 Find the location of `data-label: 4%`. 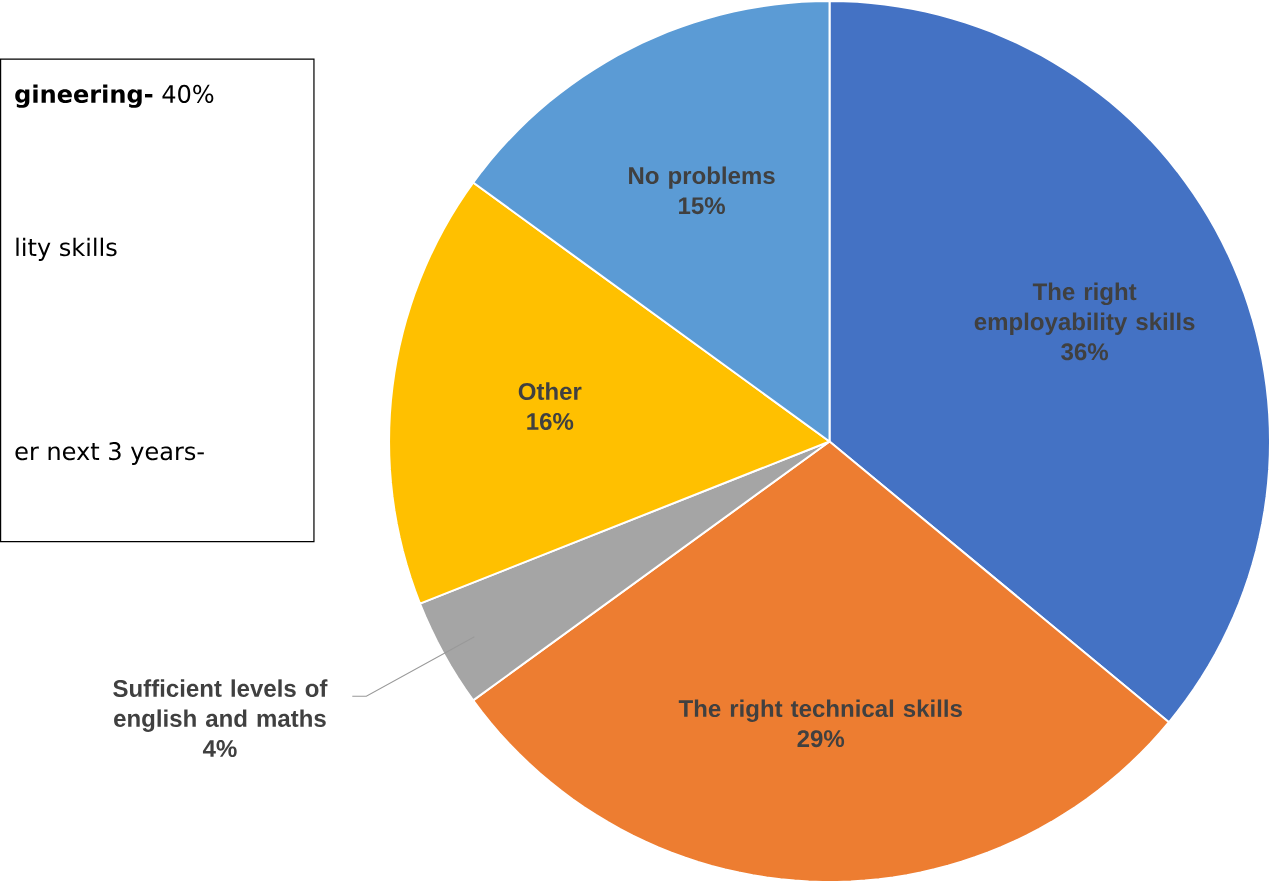

data-label: 4% is located at coordinates (219, 749).